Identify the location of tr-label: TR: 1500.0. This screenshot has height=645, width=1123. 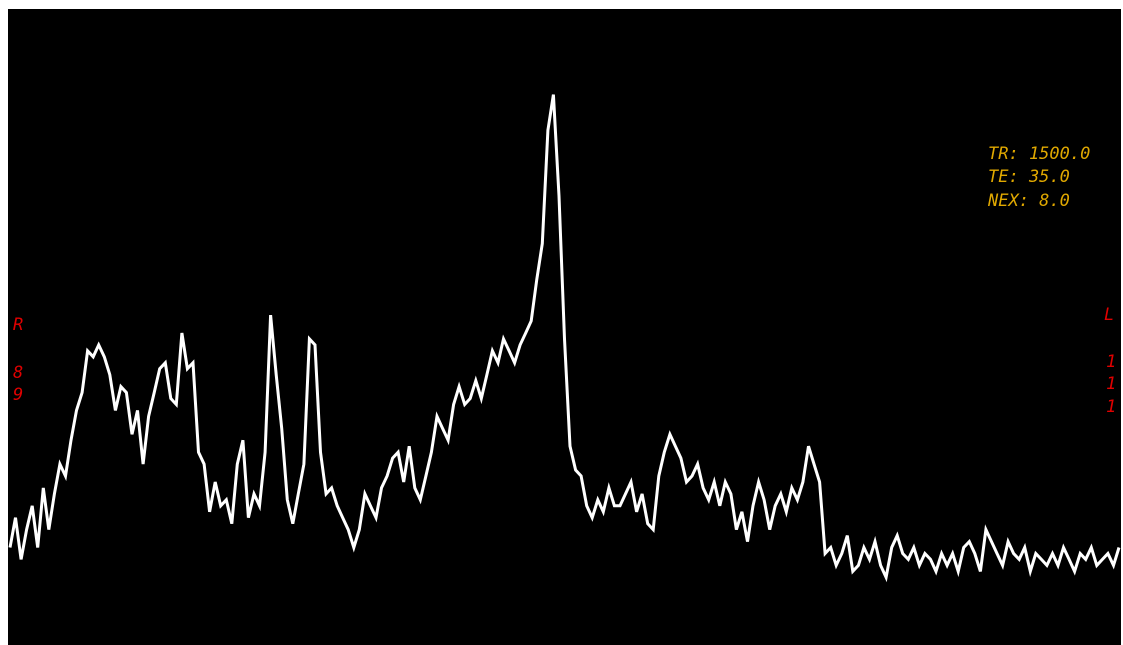
(1039, 154).